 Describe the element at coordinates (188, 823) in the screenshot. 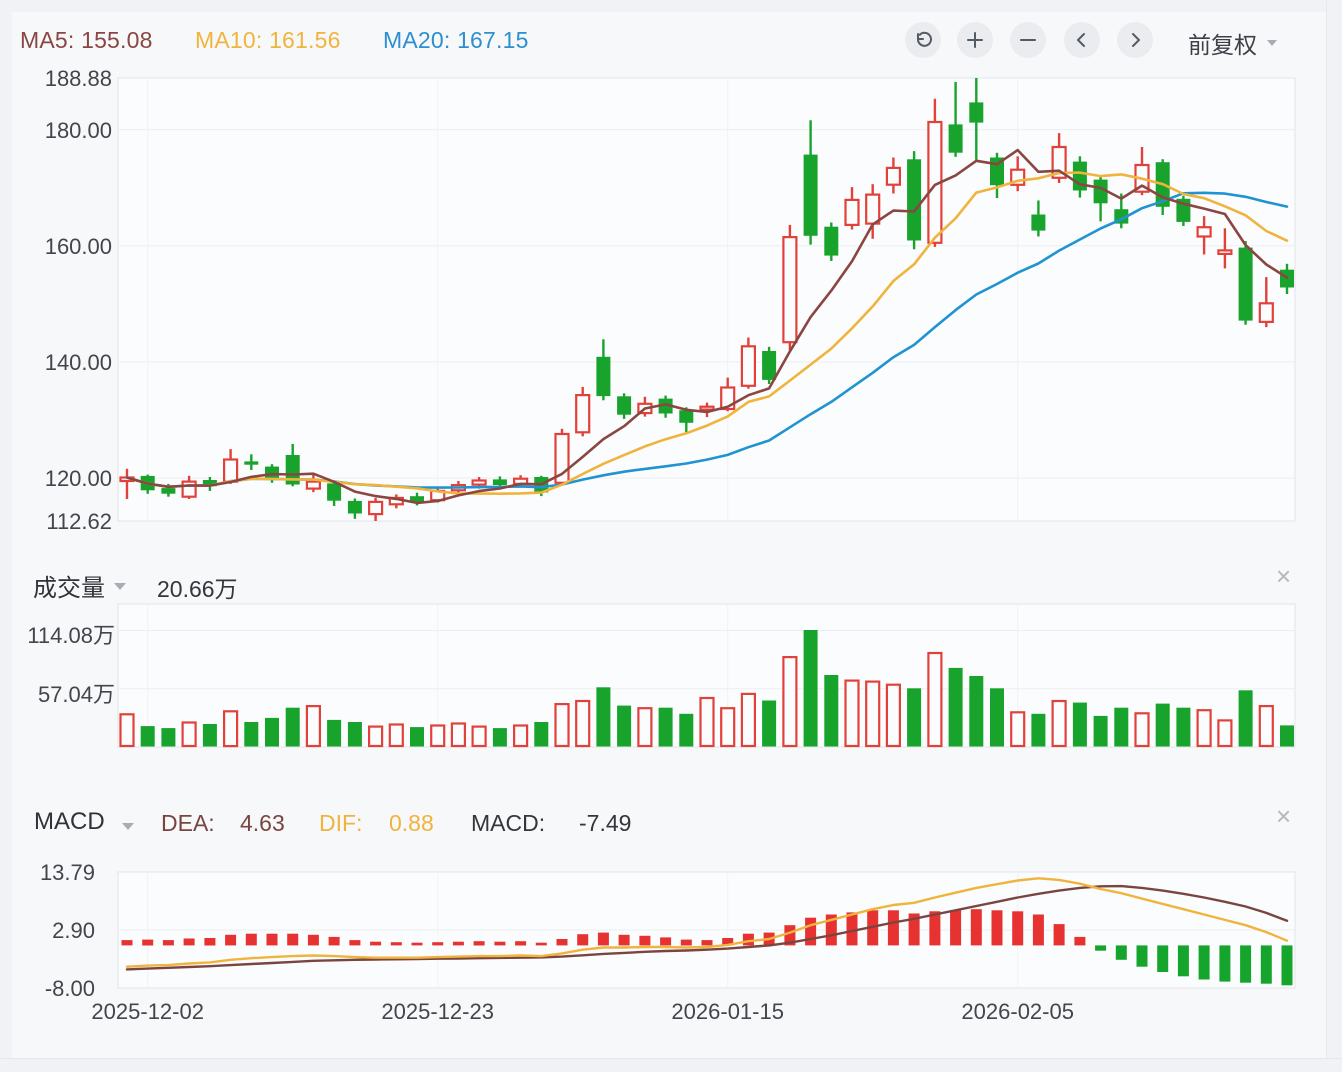

I see `dea-label: DEA:` at that location.